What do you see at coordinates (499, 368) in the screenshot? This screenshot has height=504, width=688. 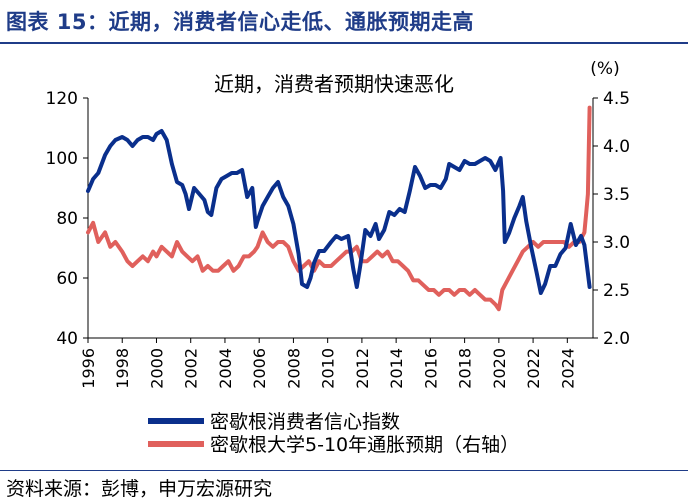 I see `x-tick-label: 2020` at bounding box center [499, 368].